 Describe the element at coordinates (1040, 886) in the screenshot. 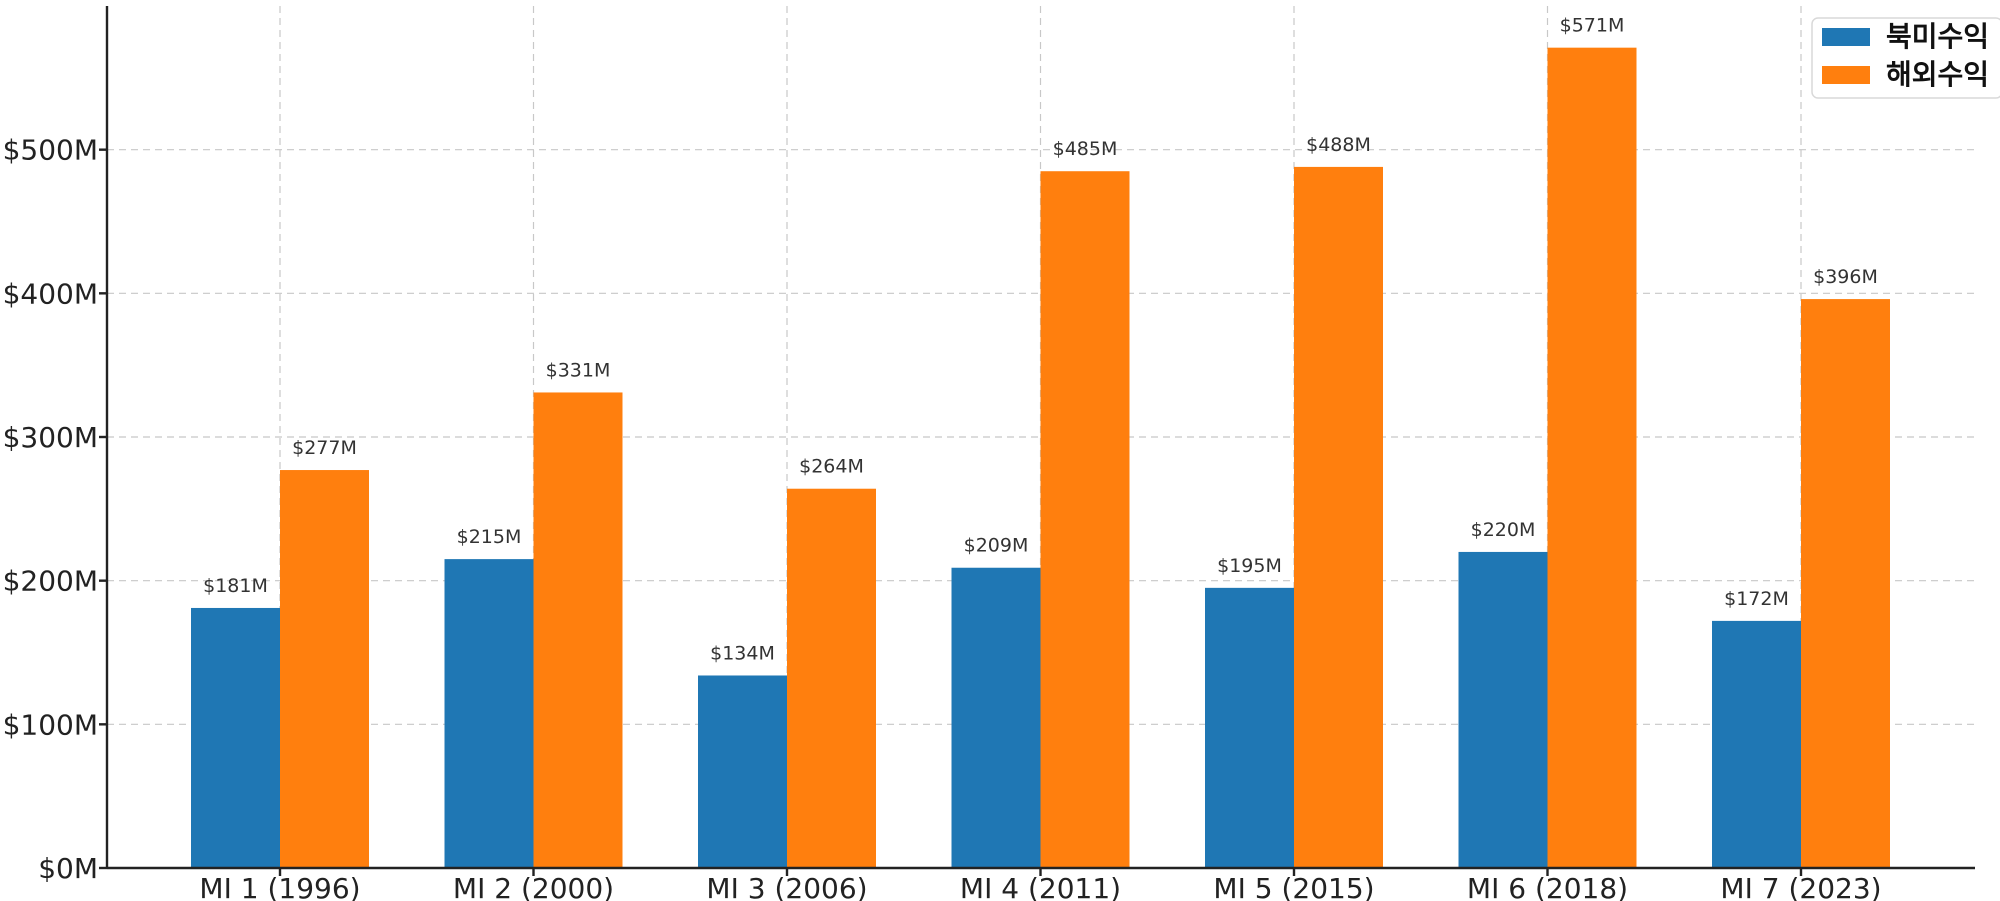

I see `x-tick-label: MI 4 (2011)` at that location.